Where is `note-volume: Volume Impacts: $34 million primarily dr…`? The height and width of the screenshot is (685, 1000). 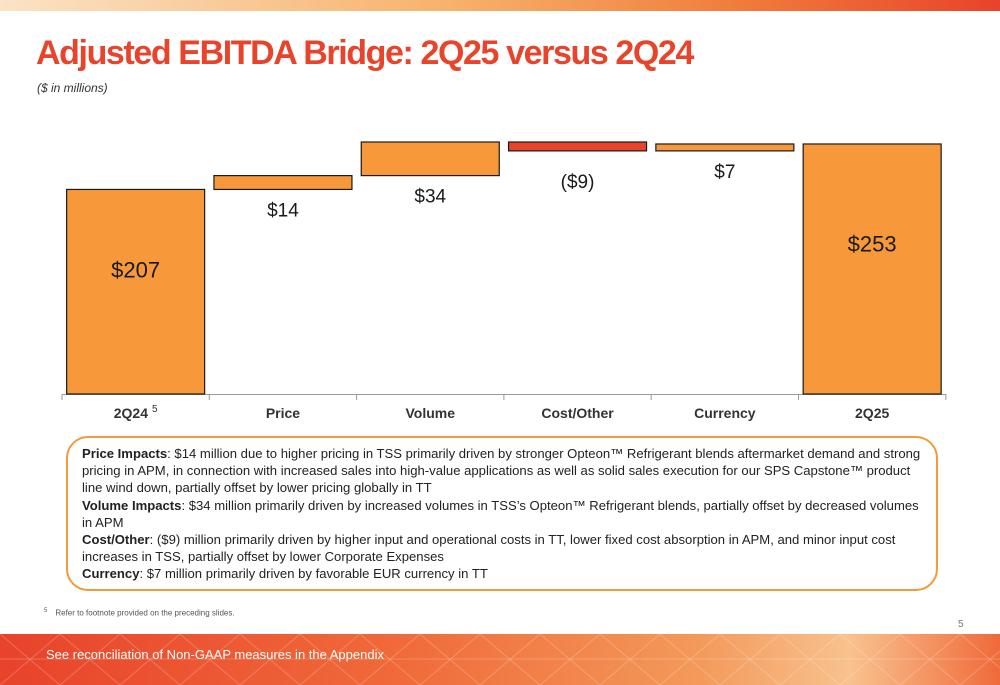 note-volume: Volume Impacts: $34 million primarily dr… is located at coordinates (500, 513).